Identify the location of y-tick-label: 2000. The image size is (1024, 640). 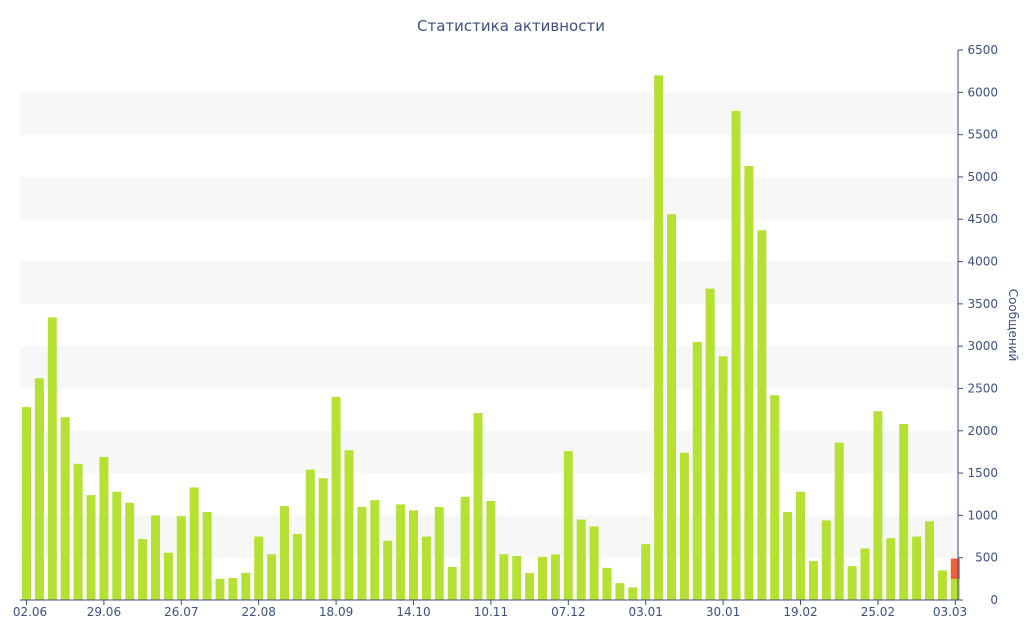
(982, 431).